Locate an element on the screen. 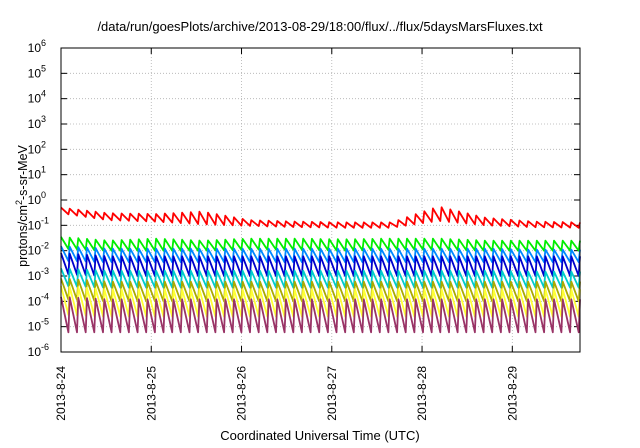  x-tick-label: 2013-8-28 is located at coordinates (422, 393).